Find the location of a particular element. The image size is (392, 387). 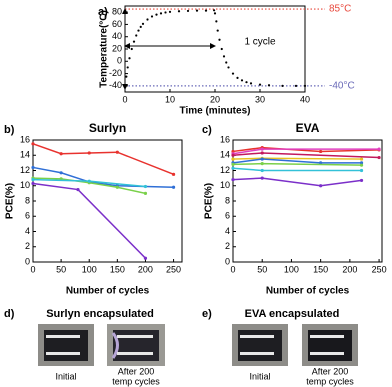

photo-title: EVA encapsulated is located at coordinates (292, 314).